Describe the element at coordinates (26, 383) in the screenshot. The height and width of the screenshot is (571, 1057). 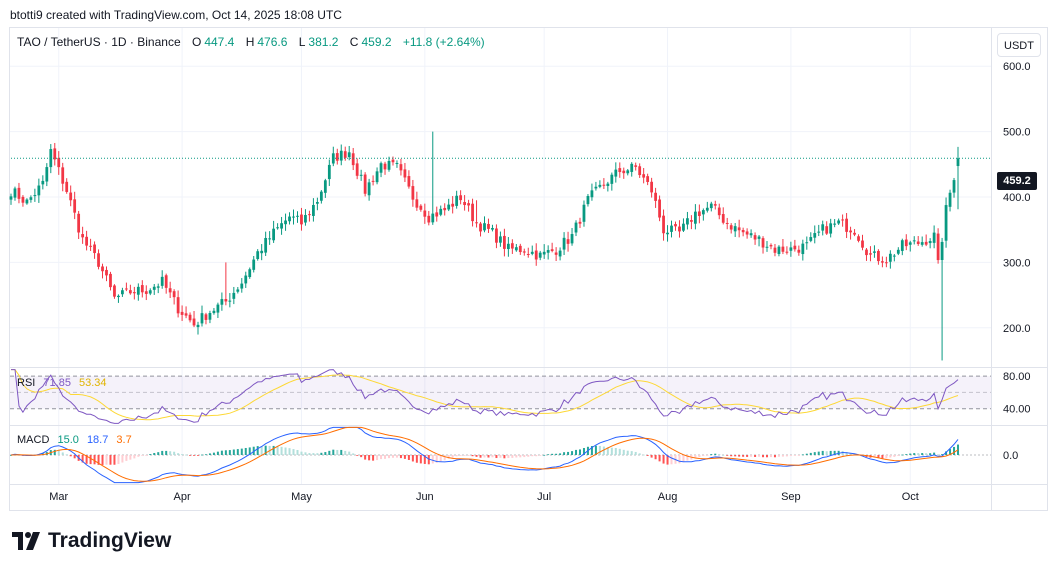
I see `rsi-name: RSI` at that location.